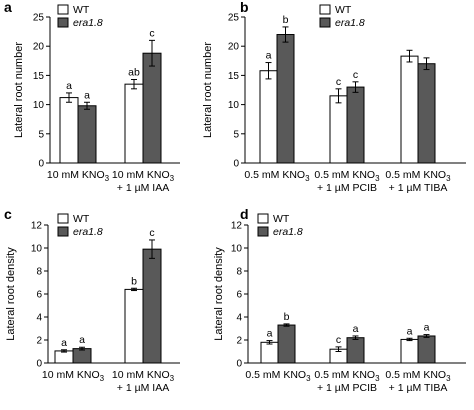  I want to click on panel-letter: c, so click(8, 214).